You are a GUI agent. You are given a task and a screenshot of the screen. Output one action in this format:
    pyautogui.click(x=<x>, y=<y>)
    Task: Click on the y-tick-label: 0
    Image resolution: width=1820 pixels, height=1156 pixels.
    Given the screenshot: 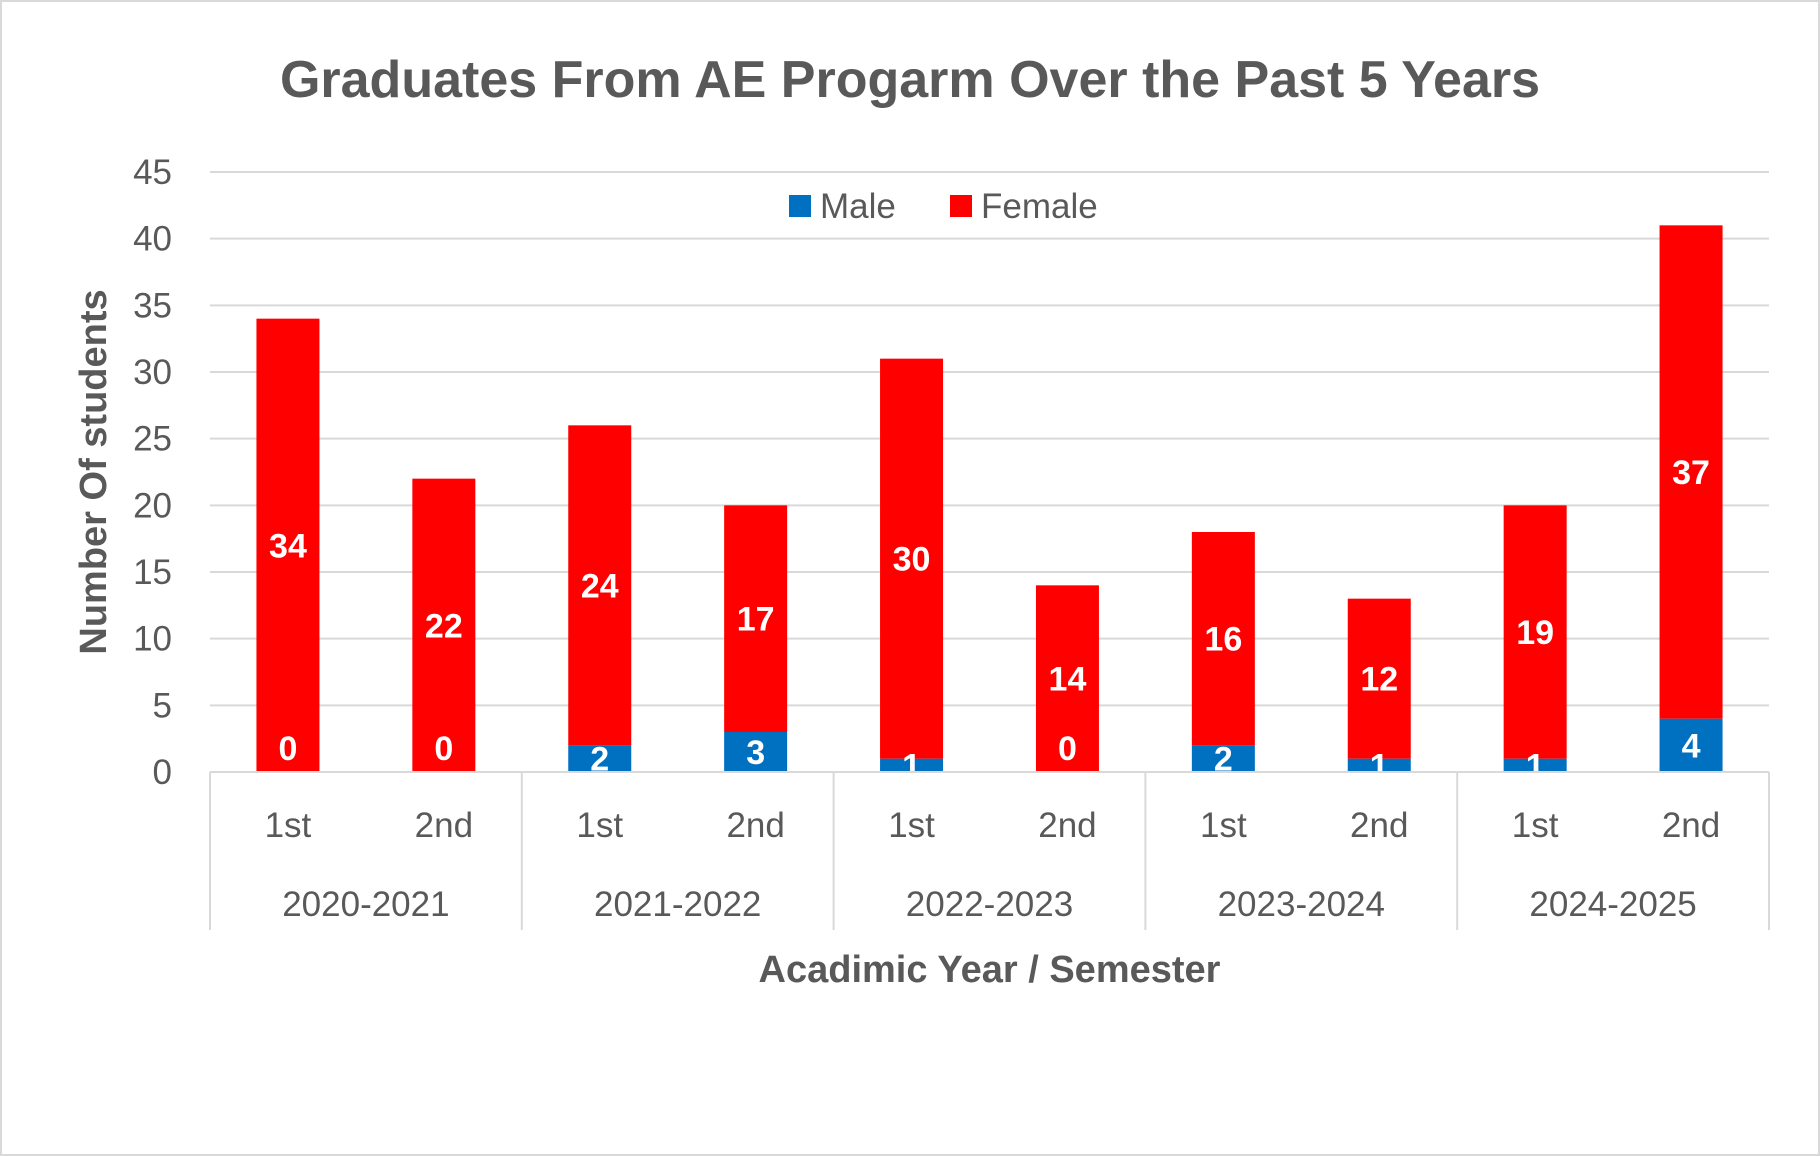 What is the action you would take?
    pyautogui.click(x=162, y=772)
    